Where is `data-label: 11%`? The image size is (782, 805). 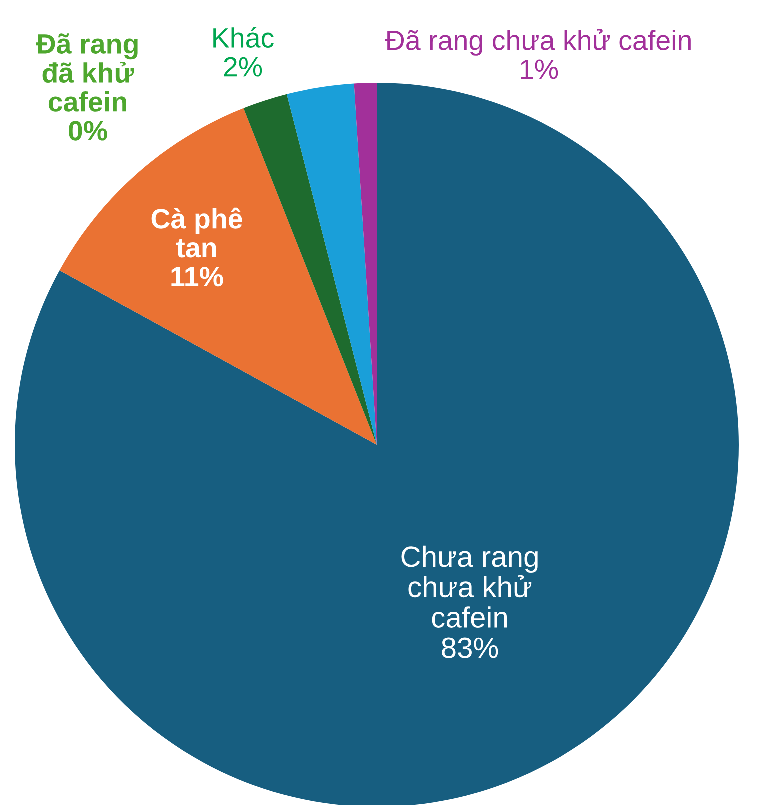
data-label: 11% is located at coordinates (198, 277).